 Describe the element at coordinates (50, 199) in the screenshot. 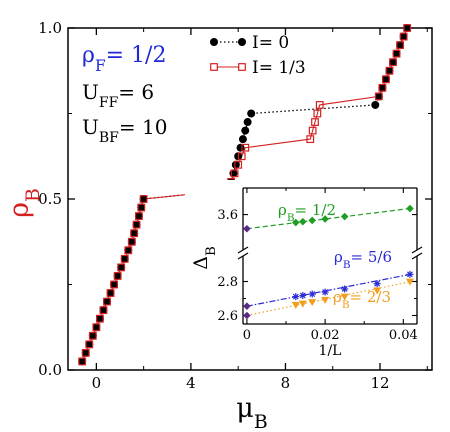

I see `main-y-tick-label: 0.5` at that location.